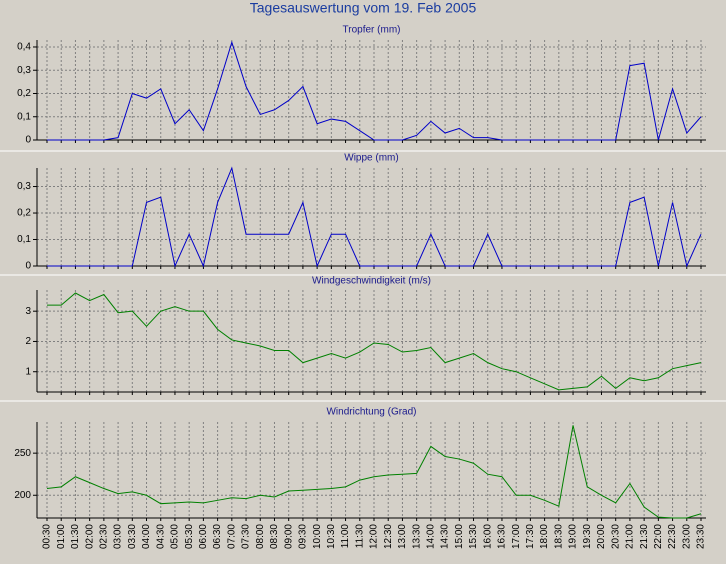 The width and height of the screenshot is (726, 564). What do you see at coordinates (701, 536) in the screenshot?
I see `x-tick-label: 23:30` at bounding box center [701, 536].